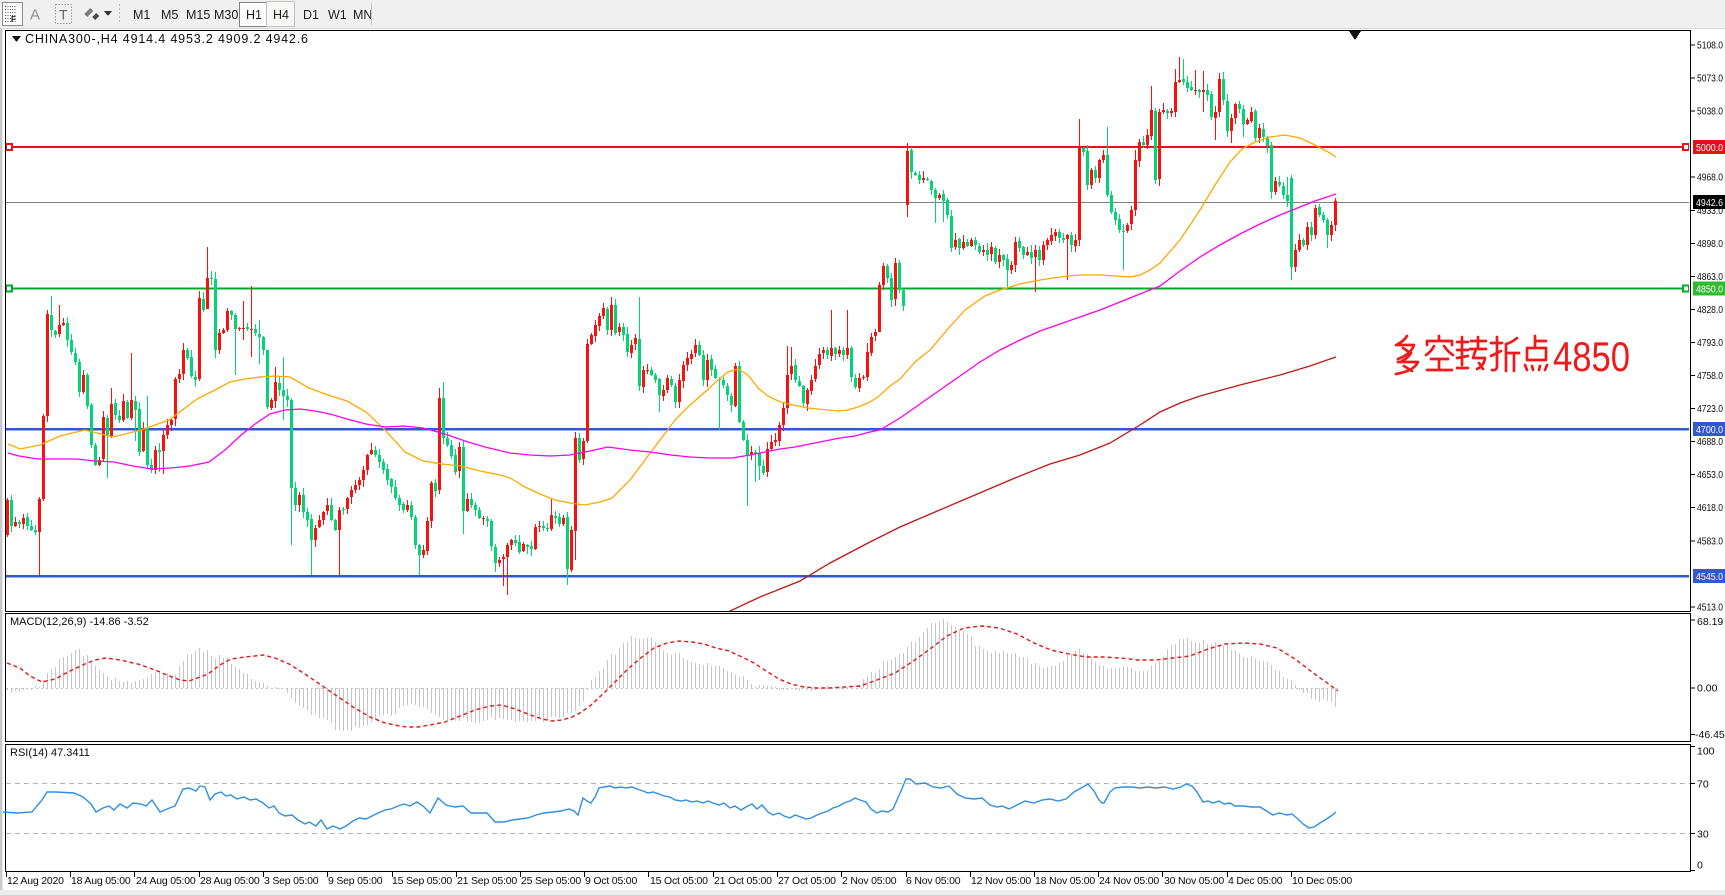 This screenshot has height=895, width=1725. I want to click on svg-text: 28 Aug 05:00, so click(230, 881).